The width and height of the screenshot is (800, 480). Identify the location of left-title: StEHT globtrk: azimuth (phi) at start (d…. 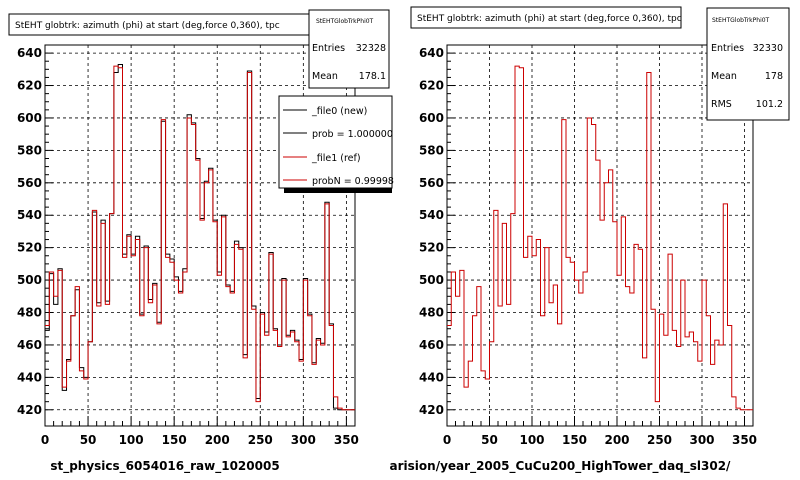
(147, 26).